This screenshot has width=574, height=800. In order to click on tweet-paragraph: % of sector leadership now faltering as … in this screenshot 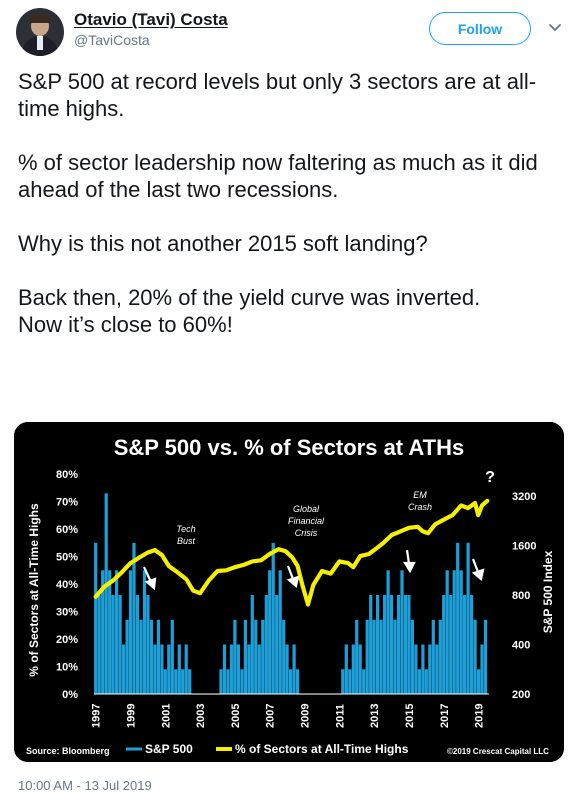, I will do `click(278, 176)`.